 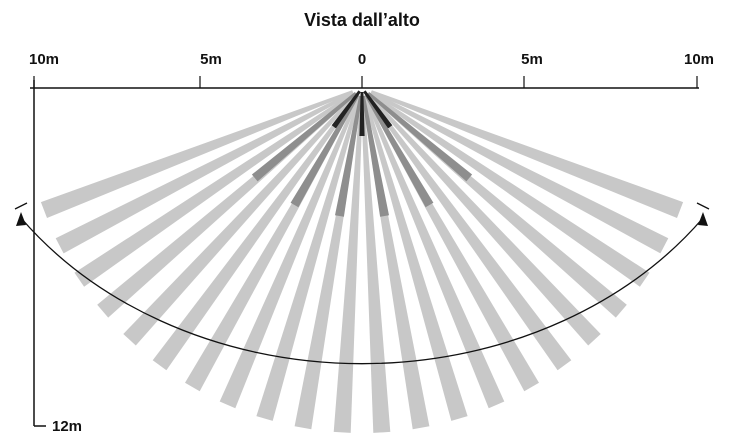 What do you see at coordinates (371, 70) in the screenshot?
I see `horizontal-scale: 10m 5m 0 5m 10m` at bounding box center [371, 70].